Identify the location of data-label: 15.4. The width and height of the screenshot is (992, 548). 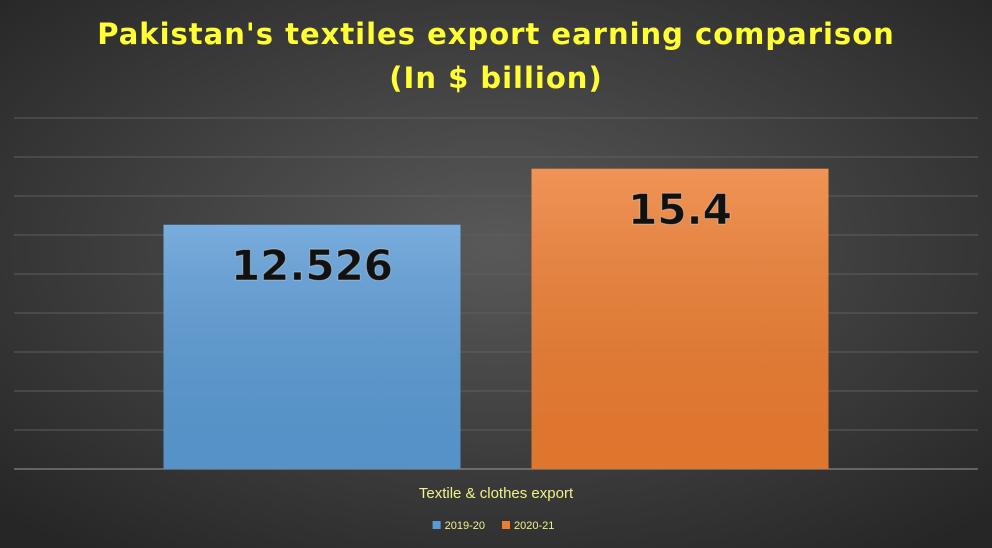
(680, 209).